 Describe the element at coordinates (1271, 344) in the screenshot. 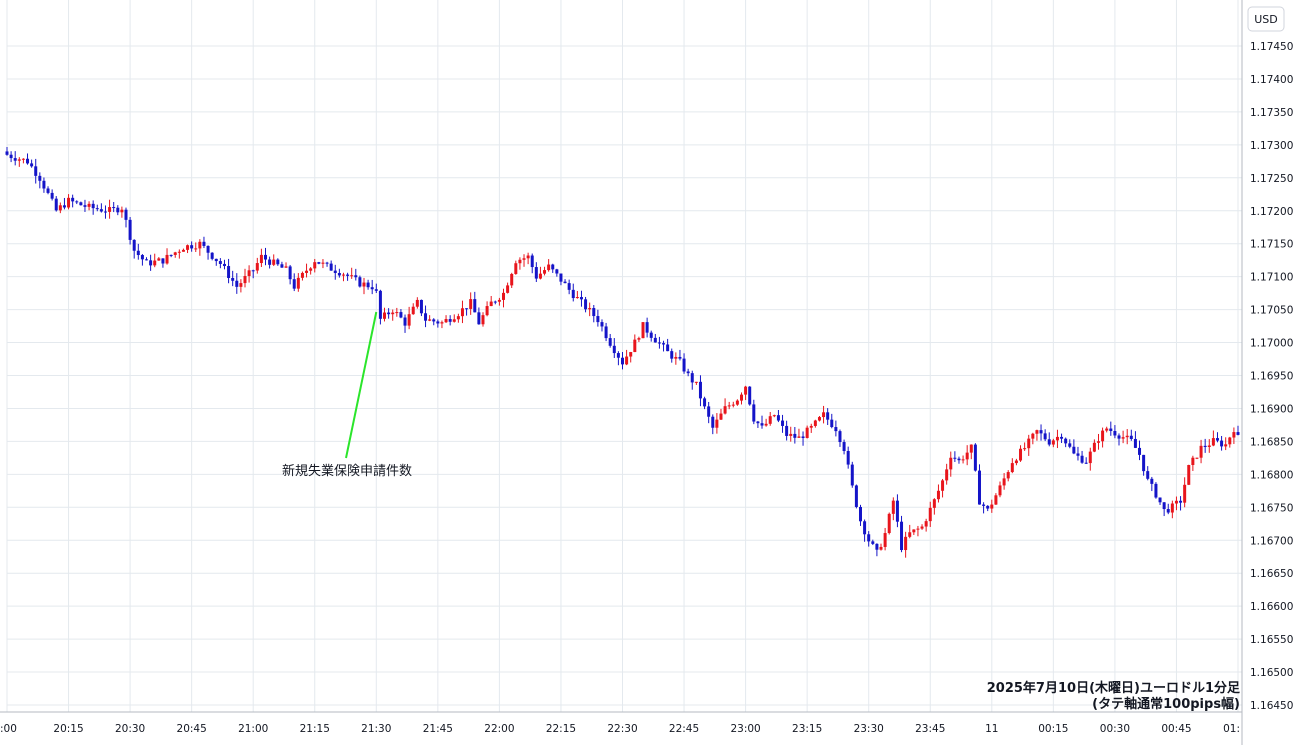

I see `y-tick-label: 1.17000` at that location.